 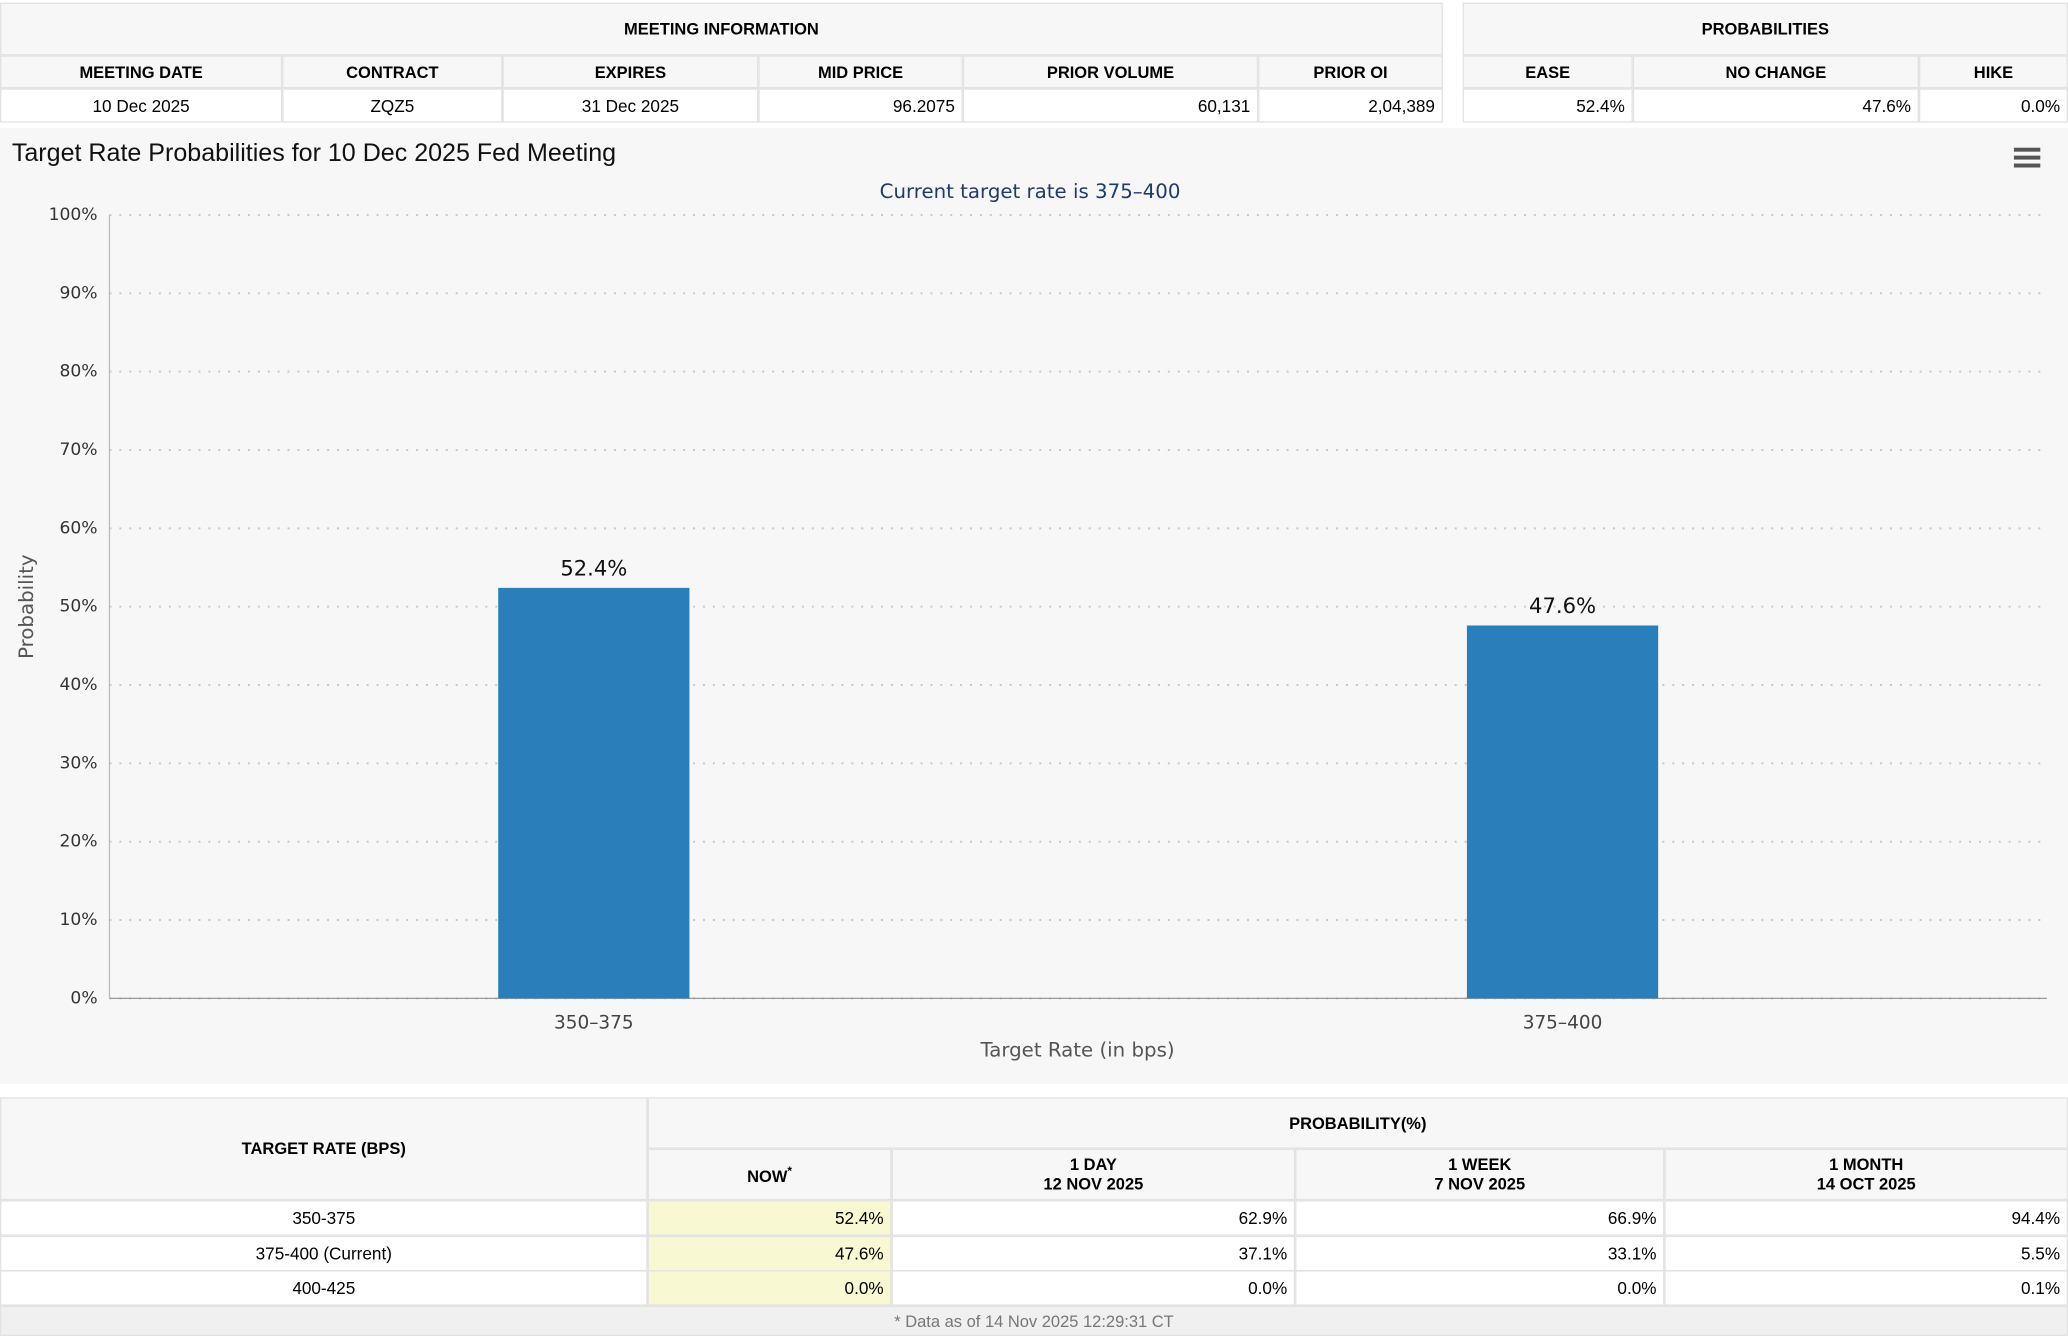 I want to click on column-label: NOW, so click(x=767, y=1176).